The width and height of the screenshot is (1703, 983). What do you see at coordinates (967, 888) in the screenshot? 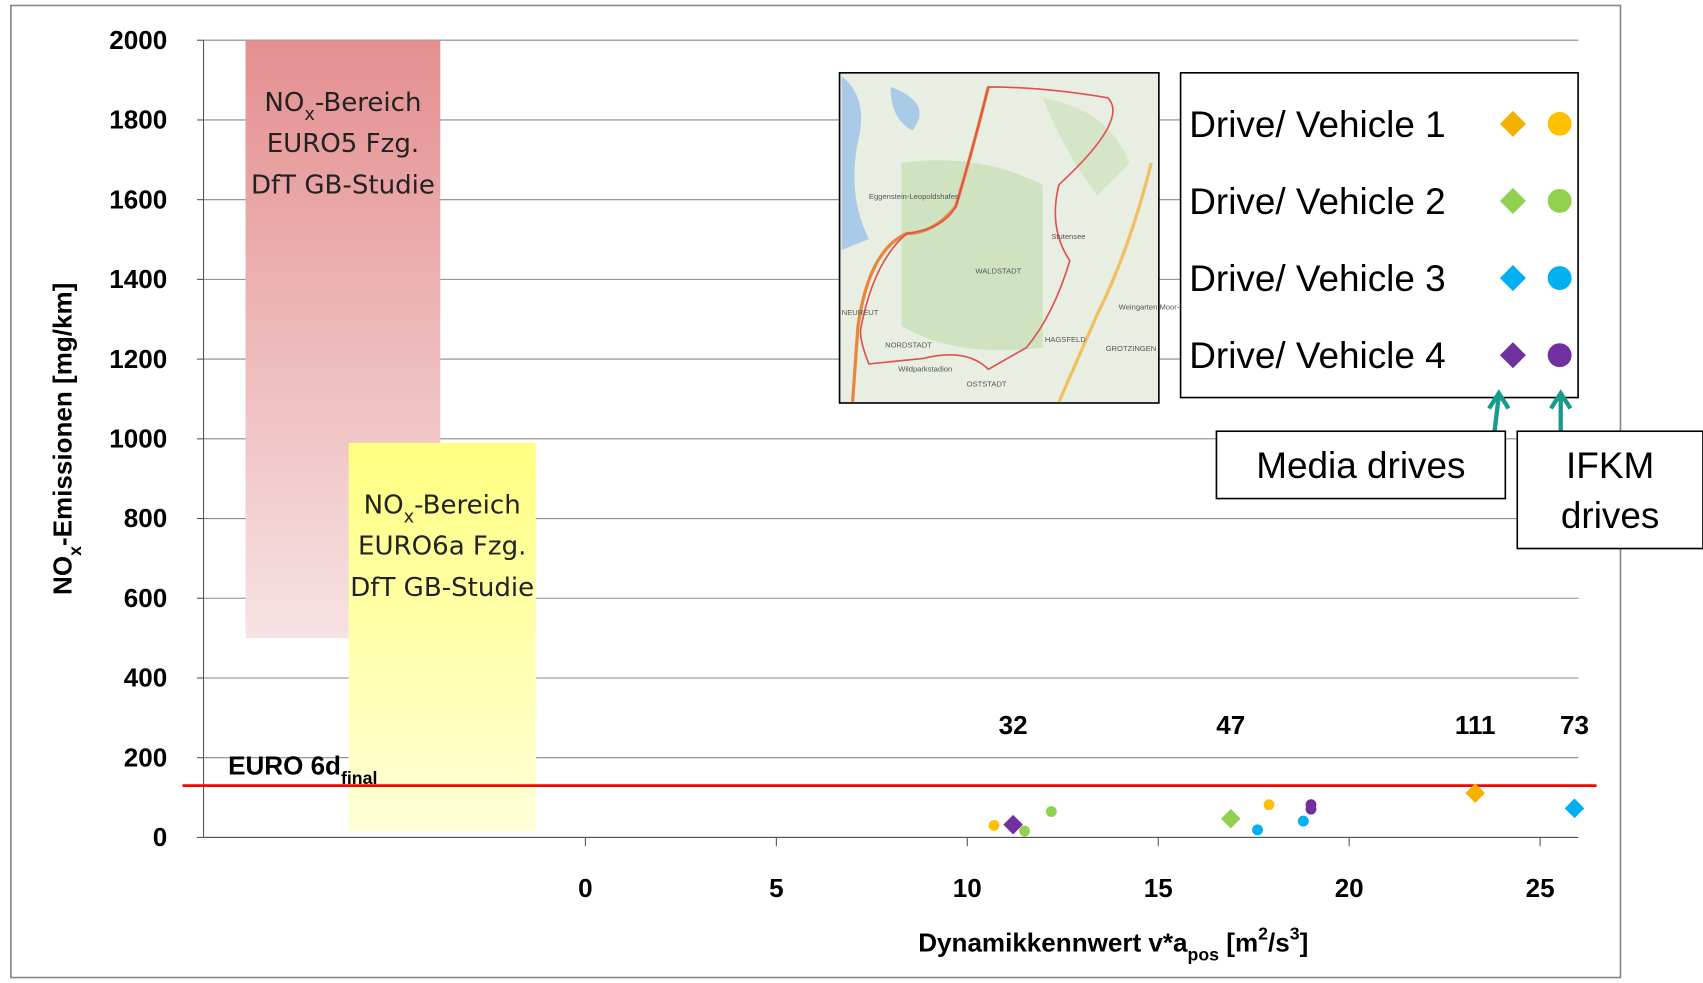
I see `x-tick-label: 10` at bounding box center [967, 888].